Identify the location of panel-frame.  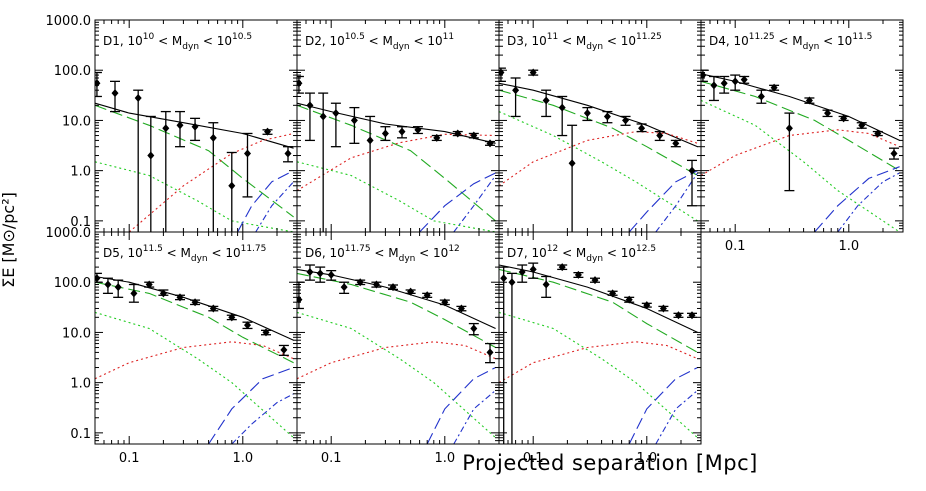
(600, 338).